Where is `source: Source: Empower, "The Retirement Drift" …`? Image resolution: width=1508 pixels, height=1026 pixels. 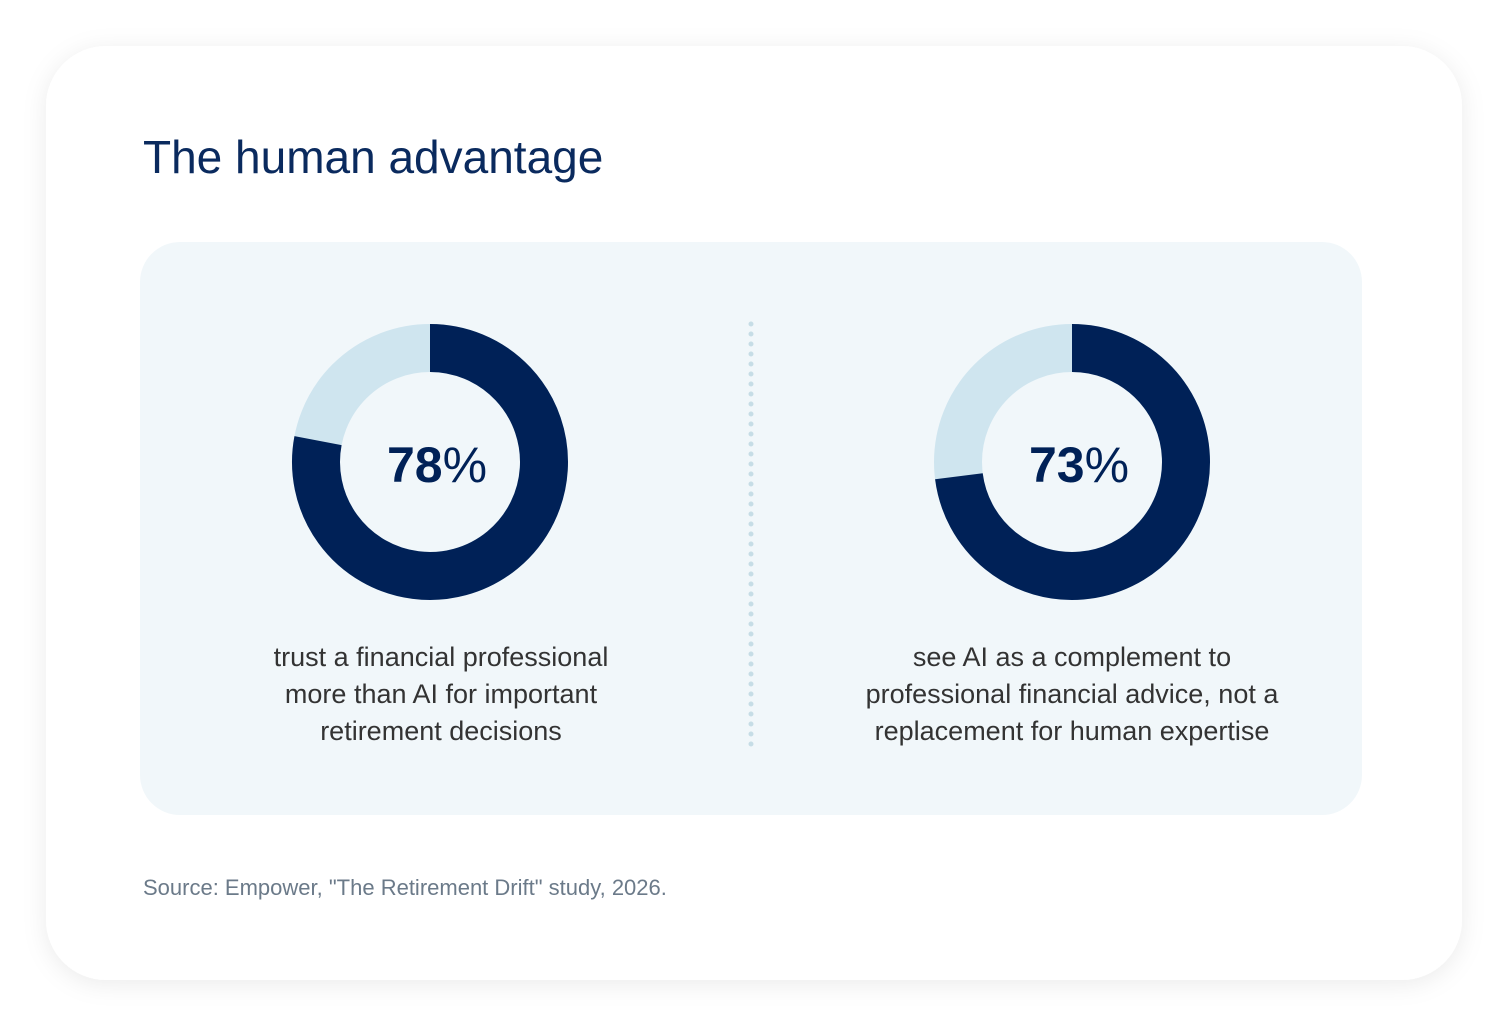 source: Source: Empower, "The Retirement Drift" … is located at coordinates (405, 887).